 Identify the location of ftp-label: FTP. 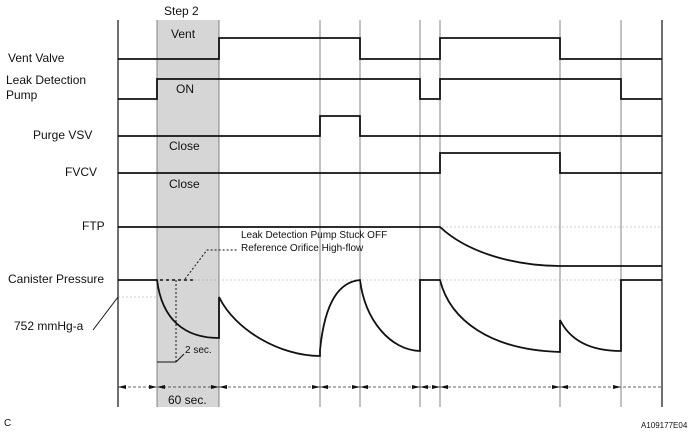
(93, 226).